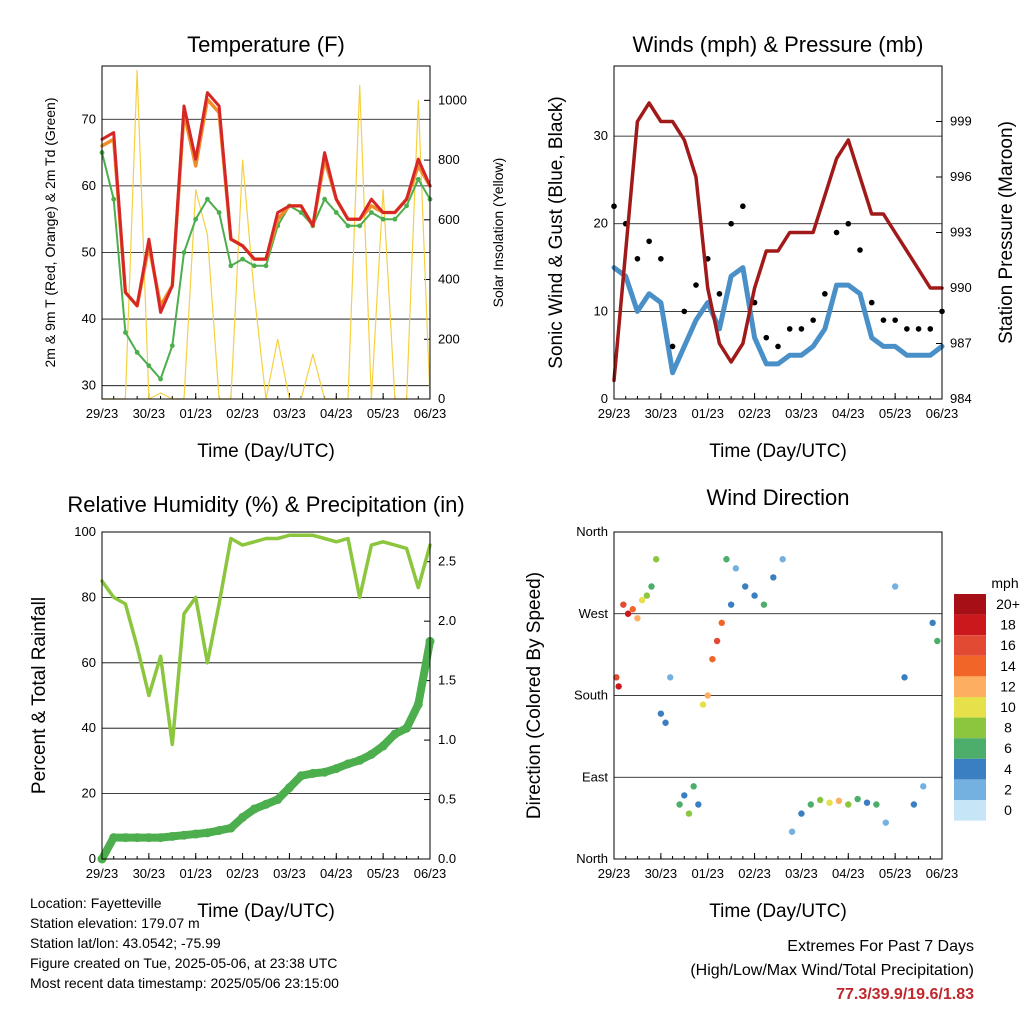  I want to click on legend-label: 10, so click(1008, 707).